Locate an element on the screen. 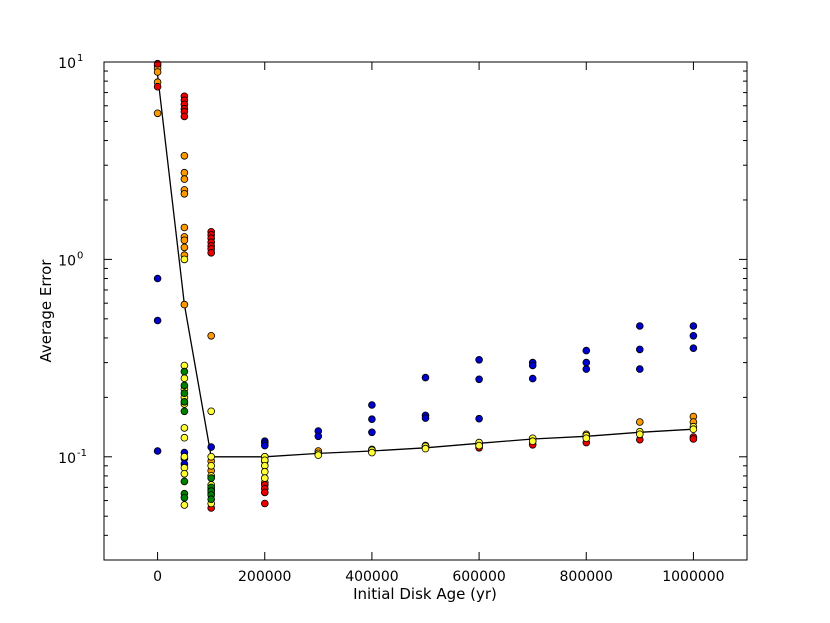 The image size is (830, 623). x-axis-label: Initial Disk Age (yr) is located at coordinates (425, 594).